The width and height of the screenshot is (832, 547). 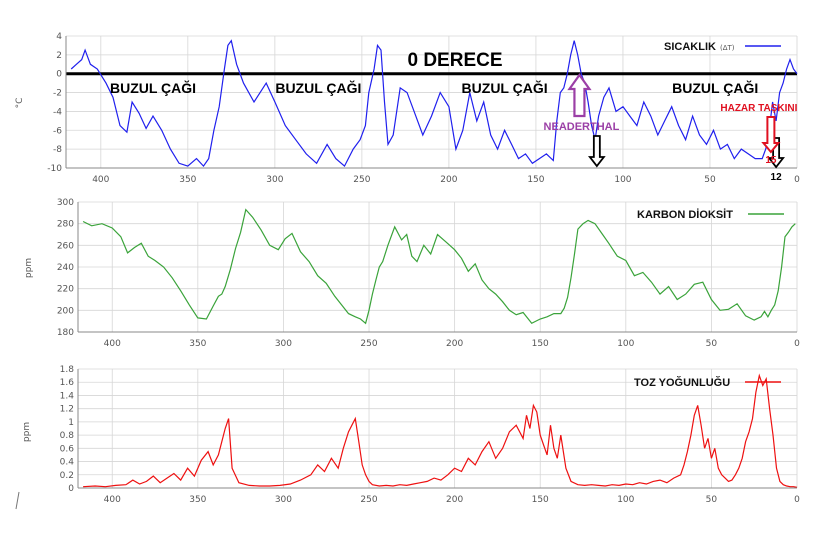 What do you see at coordinates (274, 180) in the screenshot?
I see `temperature-x-tick-300: 300` at bounding box center [274, 180].